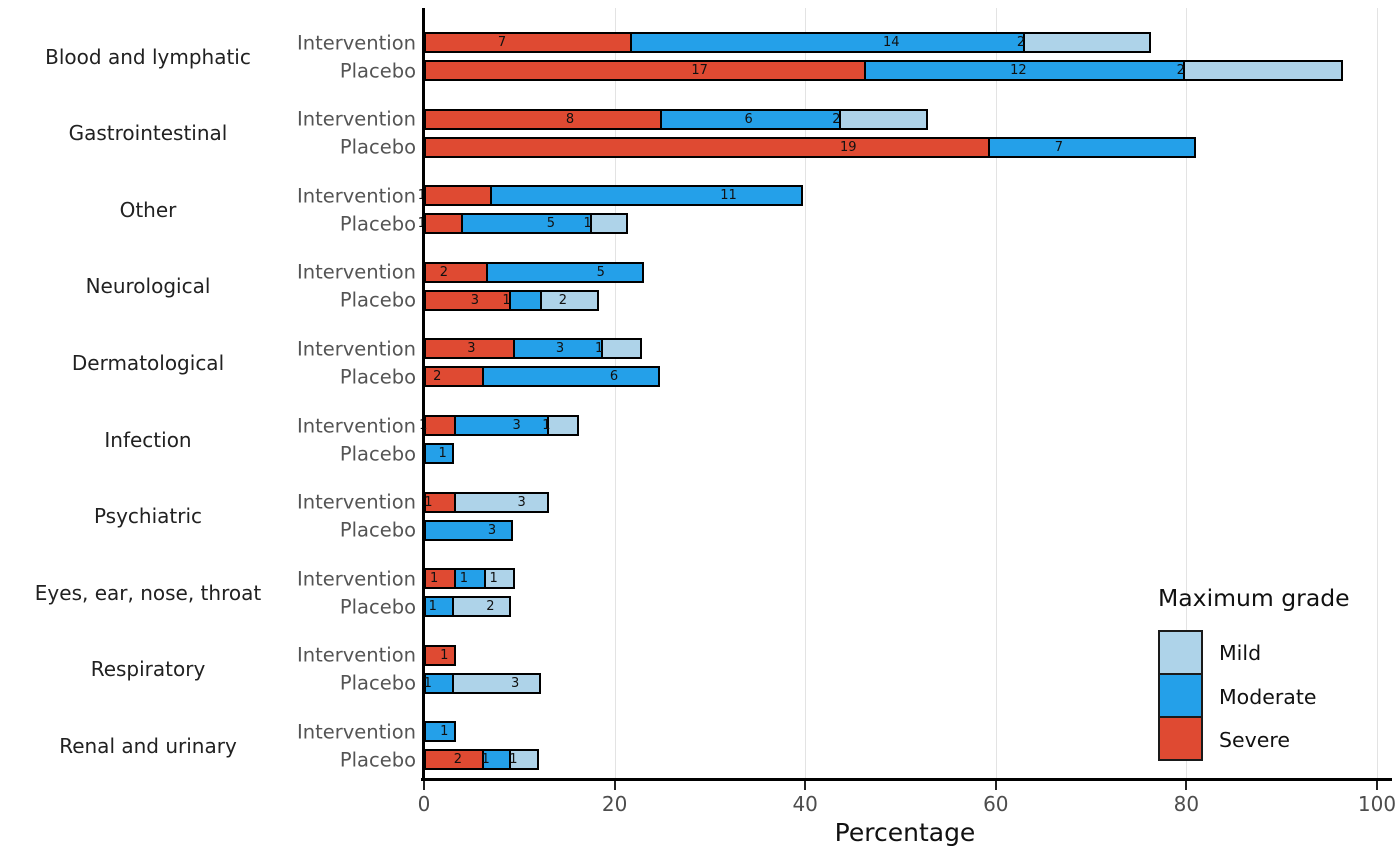 The height and width of the screenshot is (866, 1400). What do you see at coordinates (810, 147) in the screenshot?
I see `stacked-bar: 19 7` at bounding box center [810, 147].